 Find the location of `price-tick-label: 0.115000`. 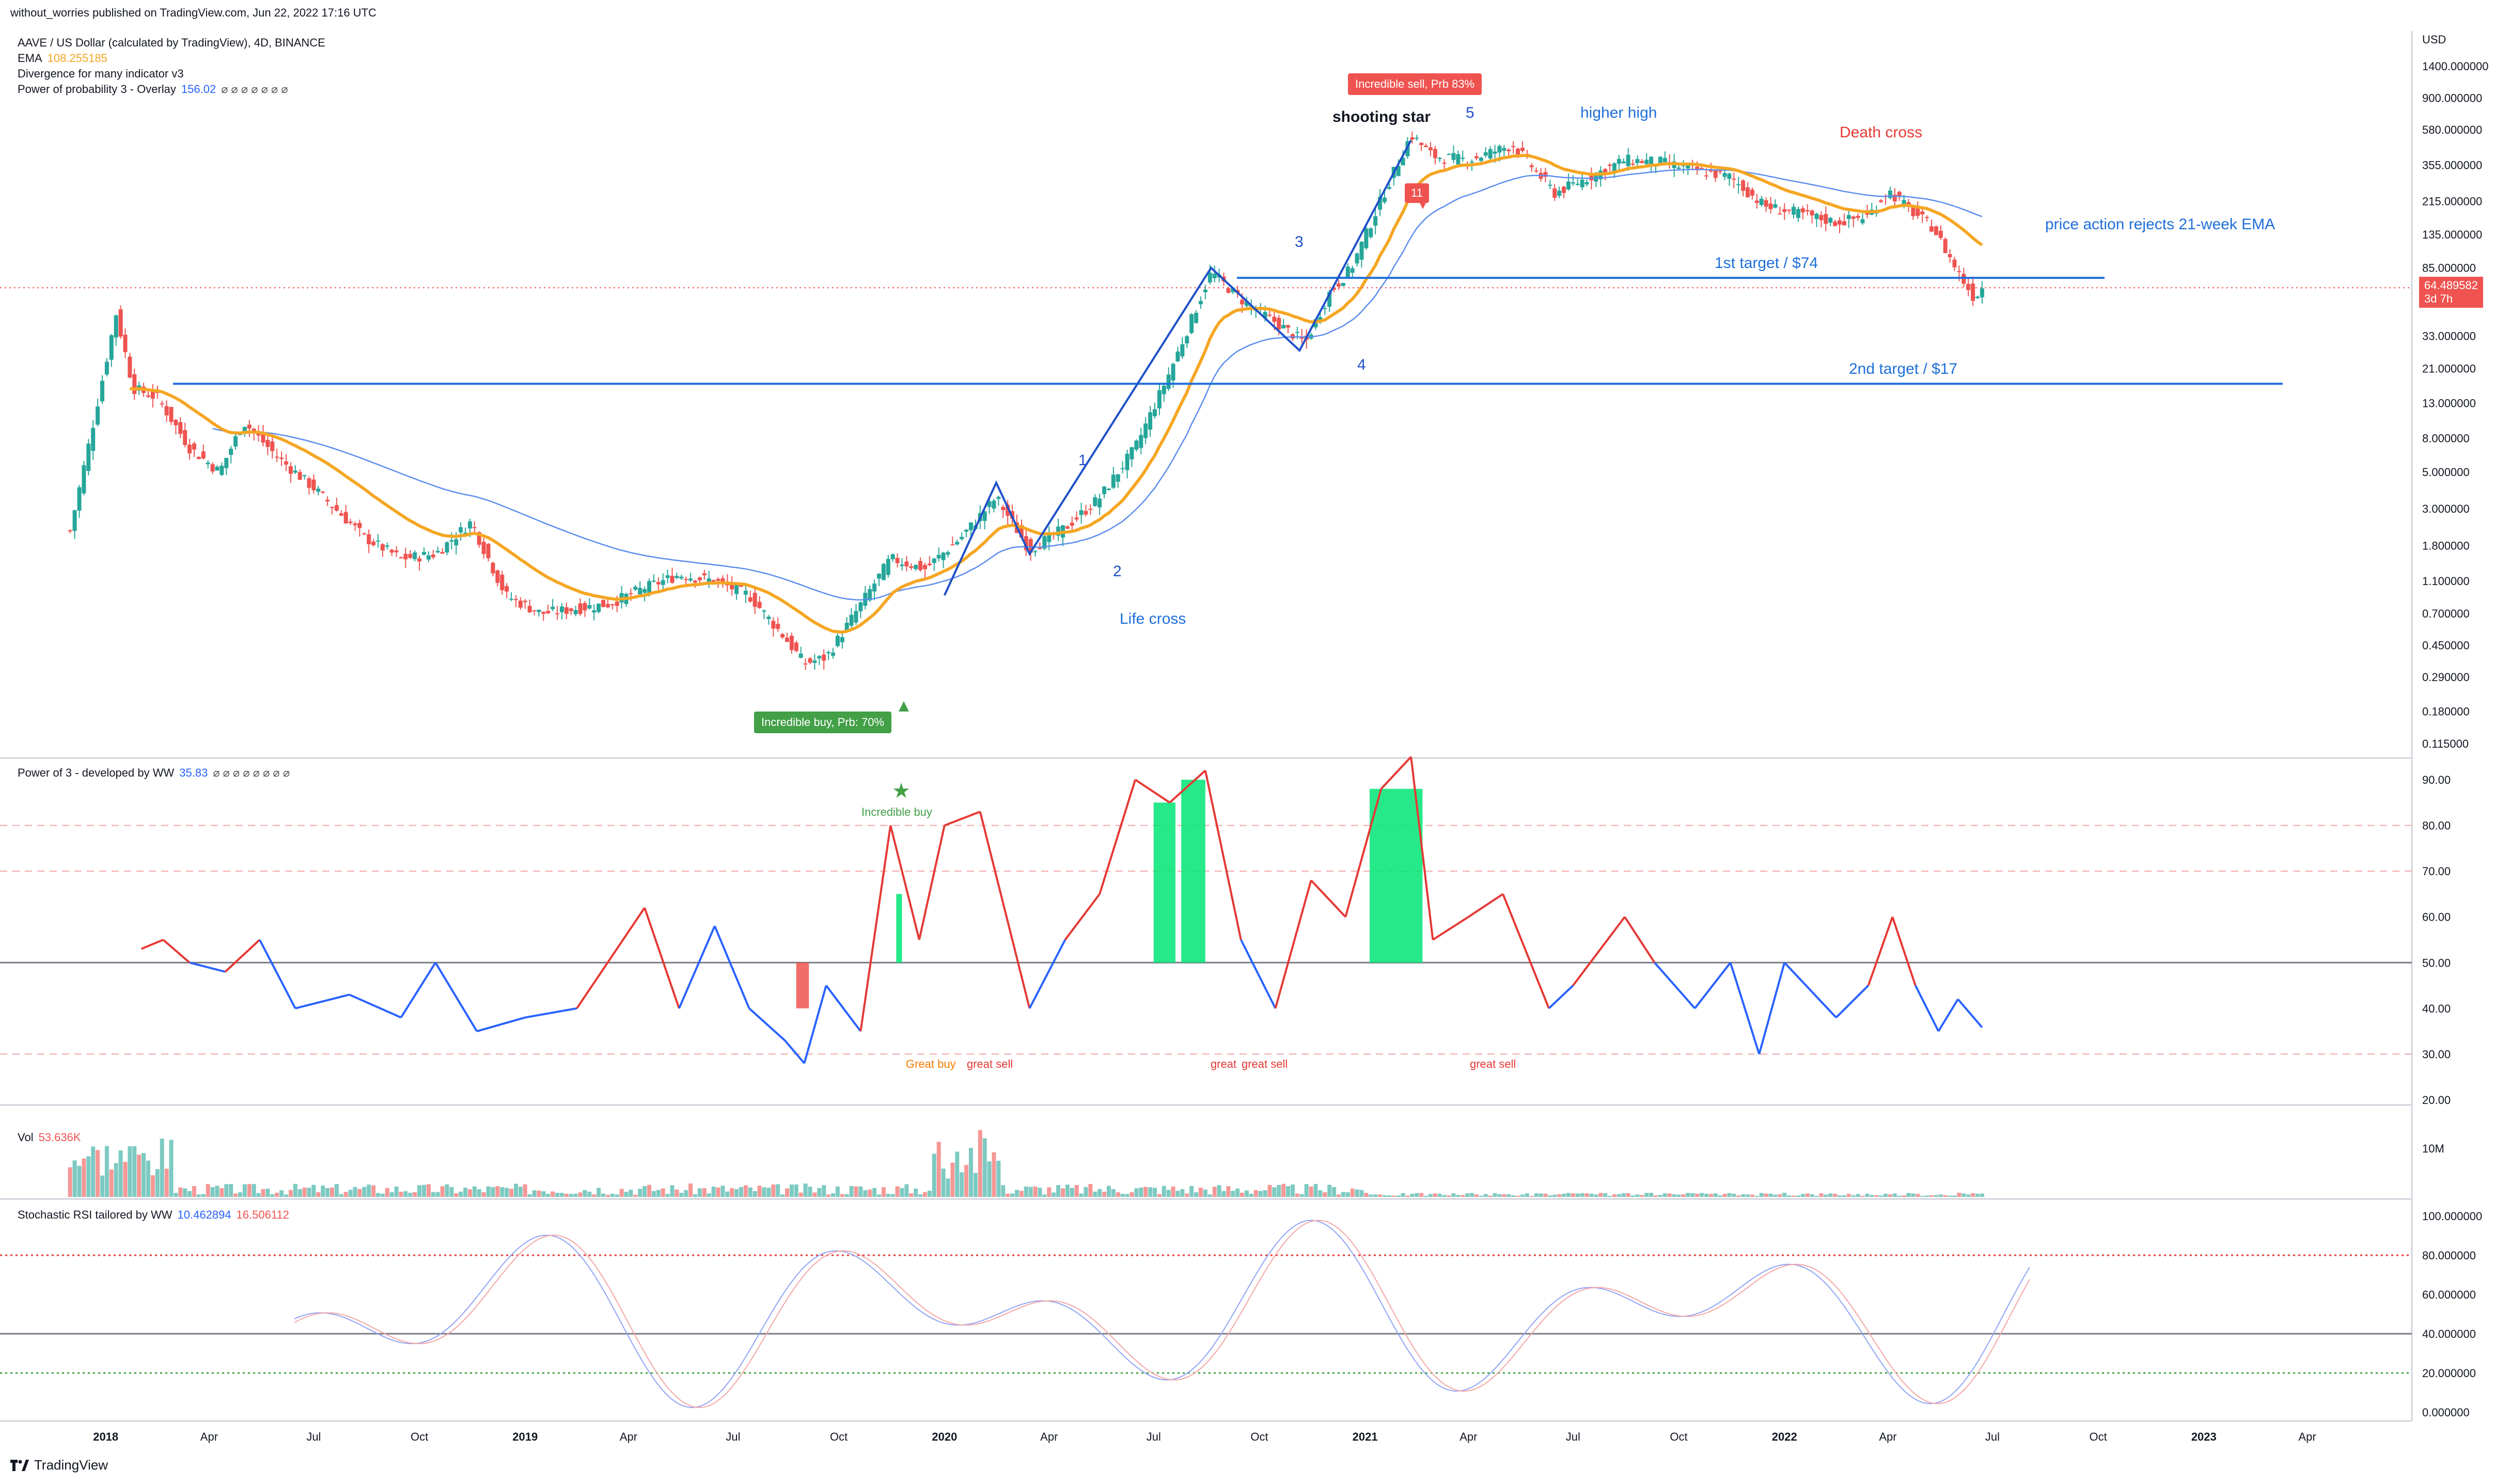

price-tick-label: 0.115000 is located at coordinates (2445, 744).